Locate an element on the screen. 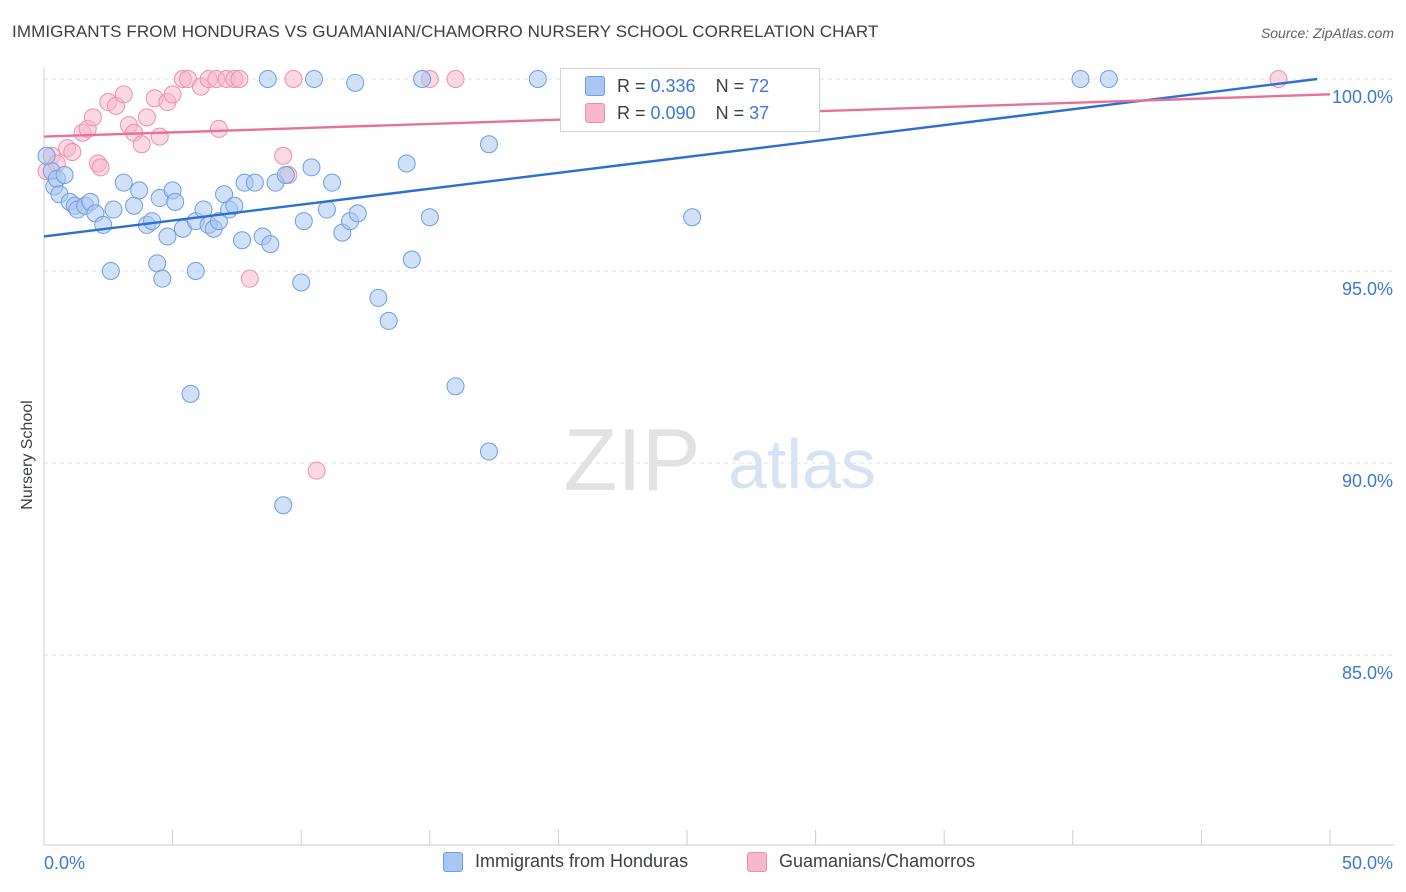  legend-row-honduras: R = 0.336 N = 72 is located at coordinates (677, 86).